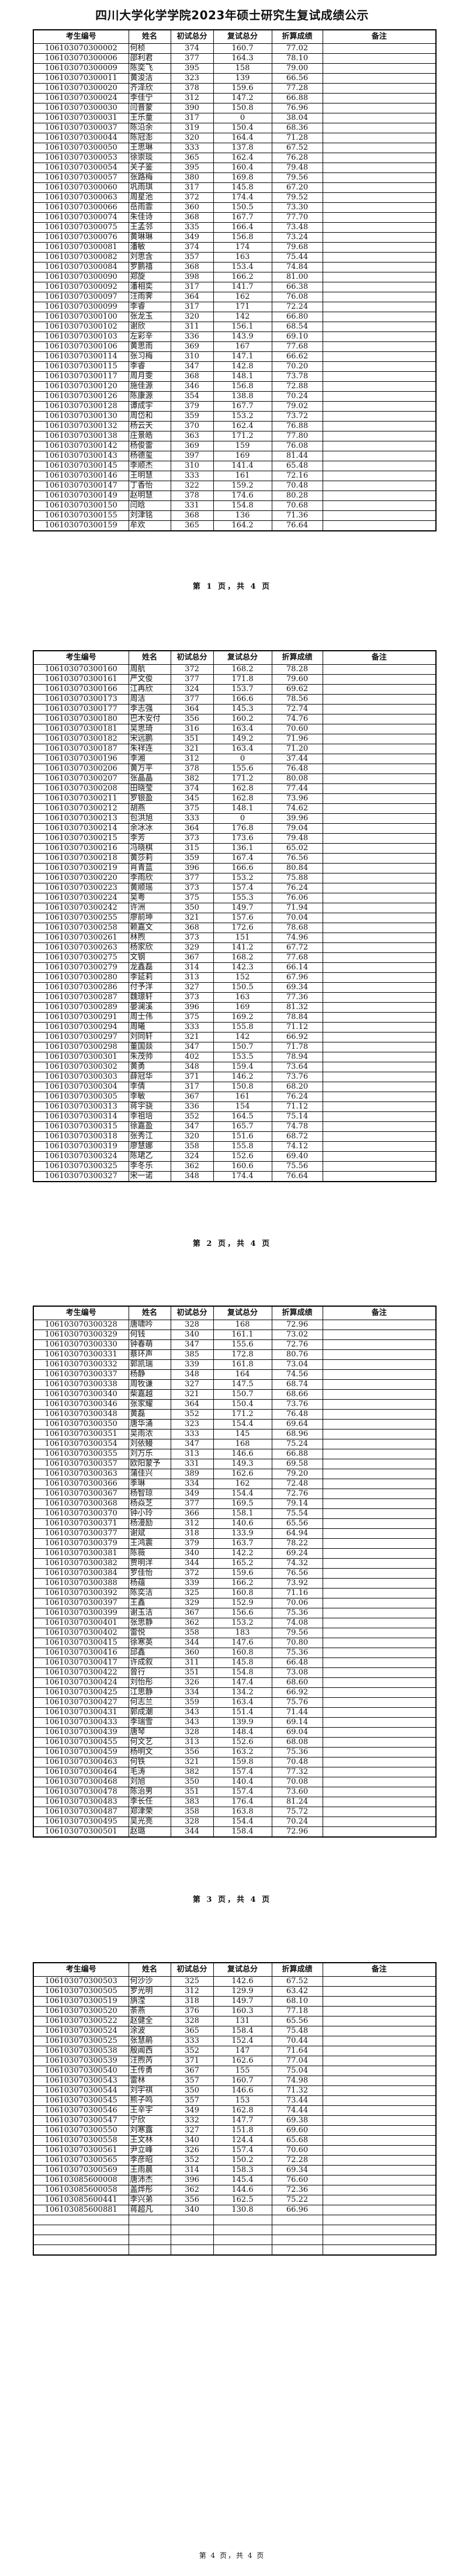 The height and width of the screenshot is (2576, 464). Describe the element at coordinates (297, 98) in the screenshot. I see `final-score: 66.88` at that location.